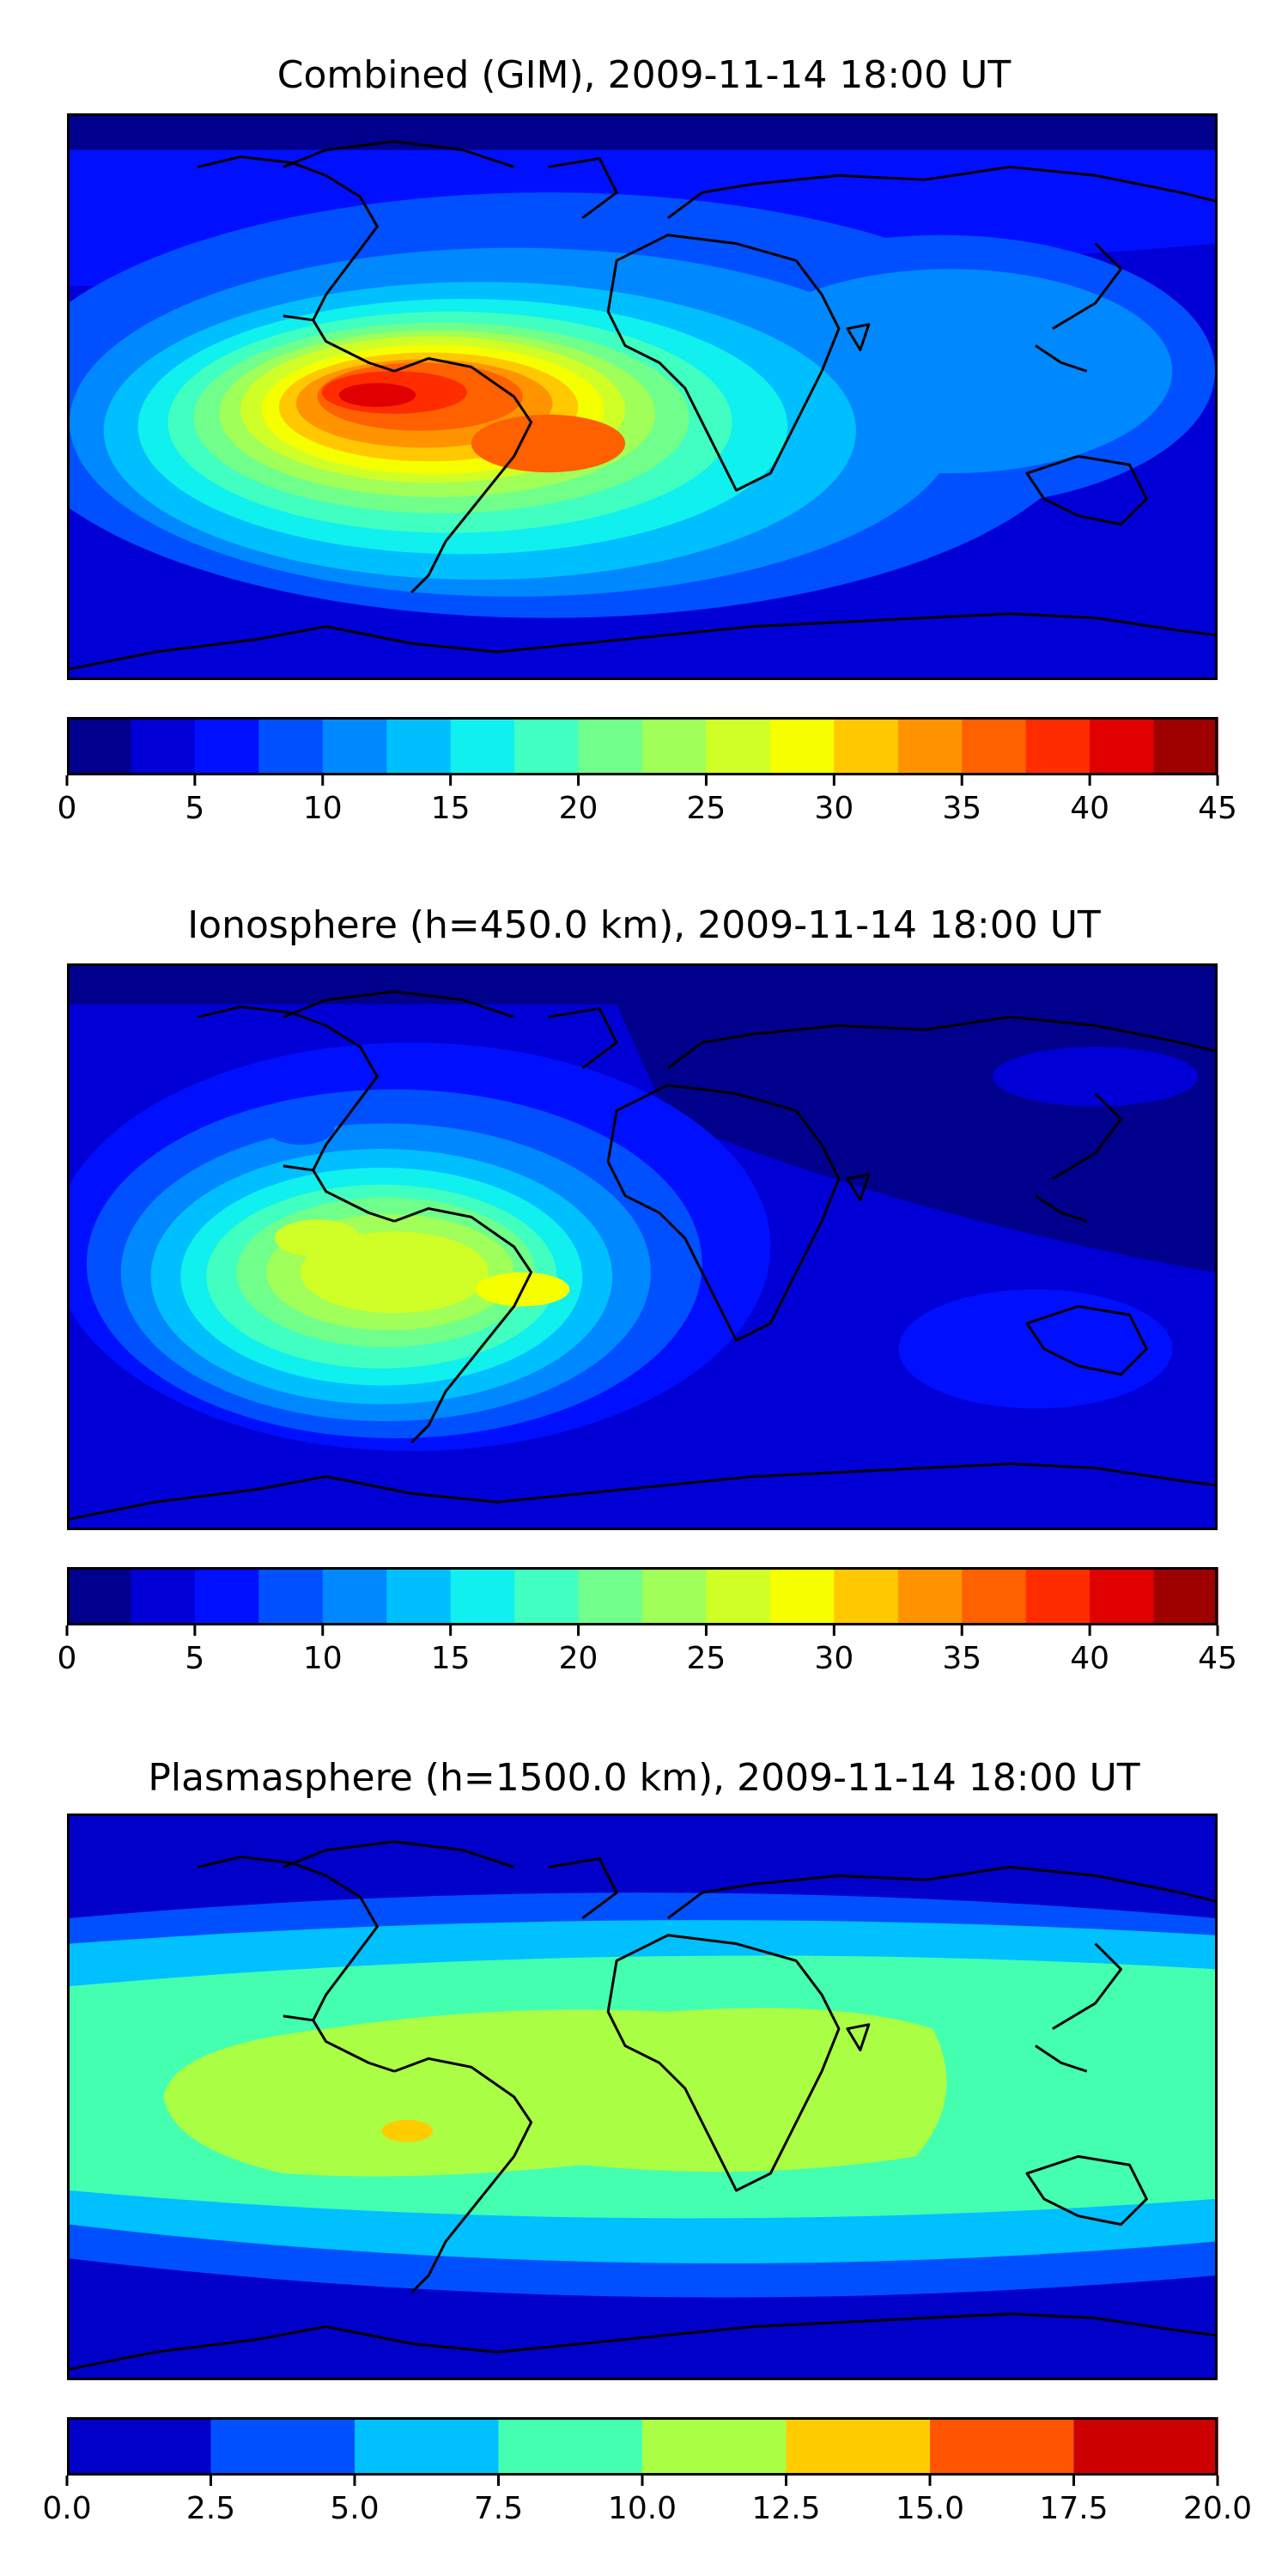 The height and width of the screenshot is (2576, 1288). Describe the element at coordinates (210, 2508) in the screenshot. I see `colorbar-tick-label: 2.5` at that location.